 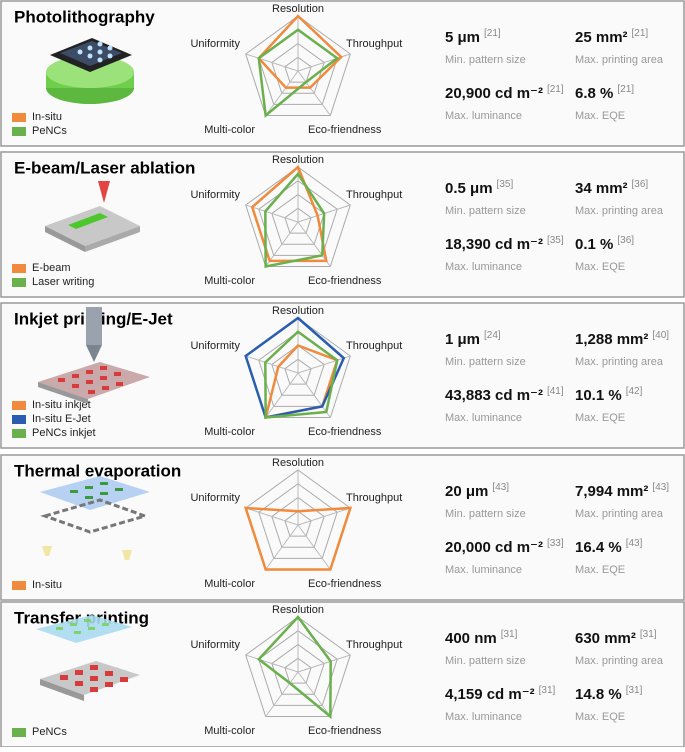 What do you see at coordinates (47, 585) in the screenshot?
I see `legend-label: In-situ` at bounding box center [47, 585].